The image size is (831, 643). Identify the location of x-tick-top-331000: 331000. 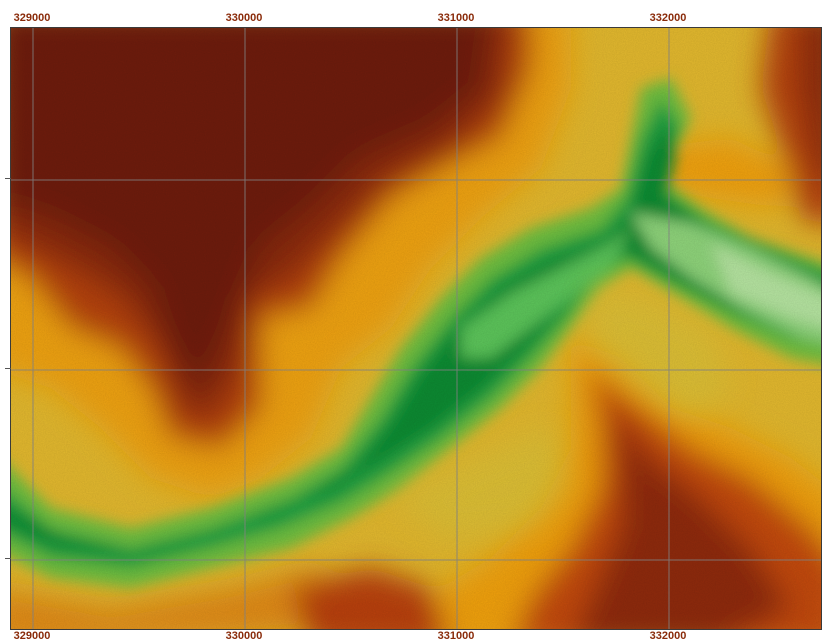
(456, 18).